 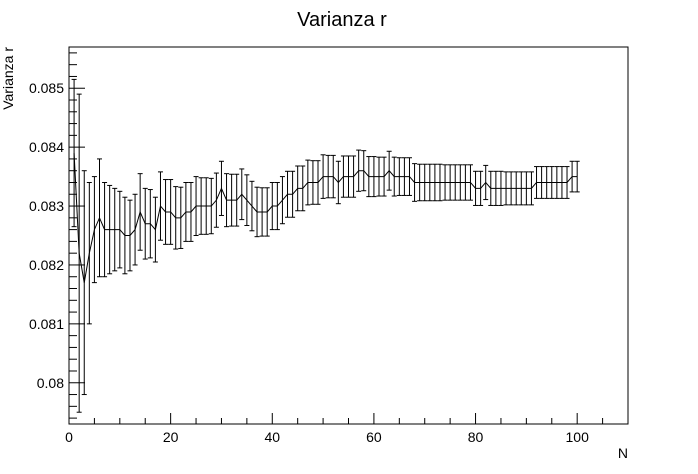 I want to click on y-tick-label: 0.081, so click(x=46, y=324).